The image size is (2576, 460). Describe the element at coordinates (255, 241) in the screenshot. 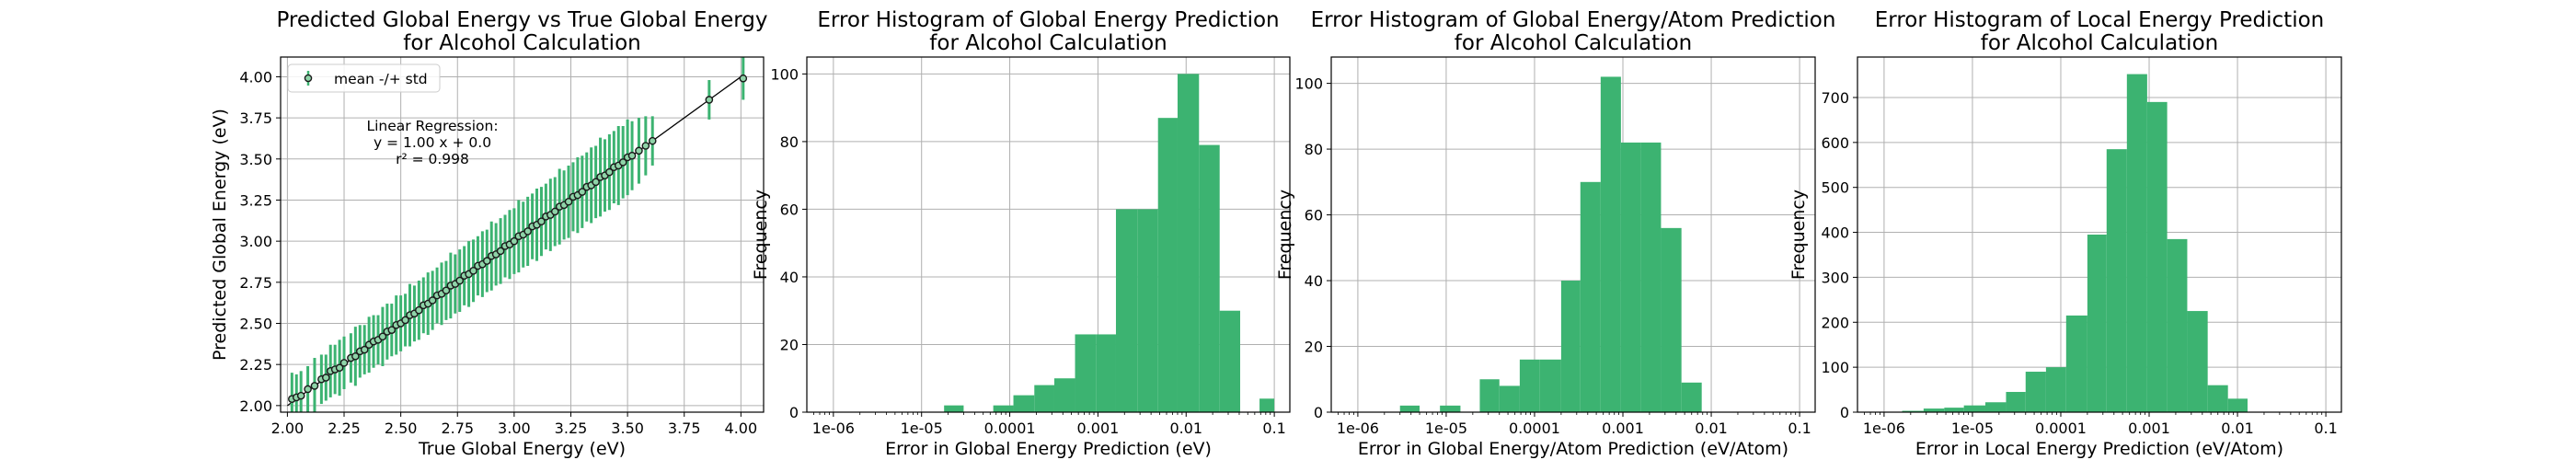

I see `y-tick-label: 3.00` at that location.